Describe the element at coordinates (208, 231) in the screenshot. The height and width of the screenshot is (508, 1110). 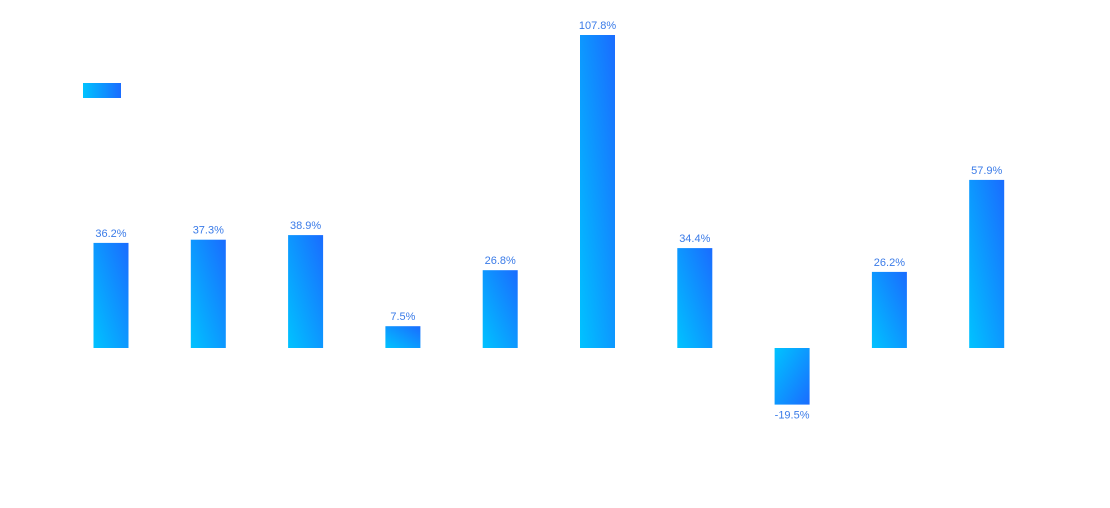
I see `bar-value-label: 37.3%` at that location.